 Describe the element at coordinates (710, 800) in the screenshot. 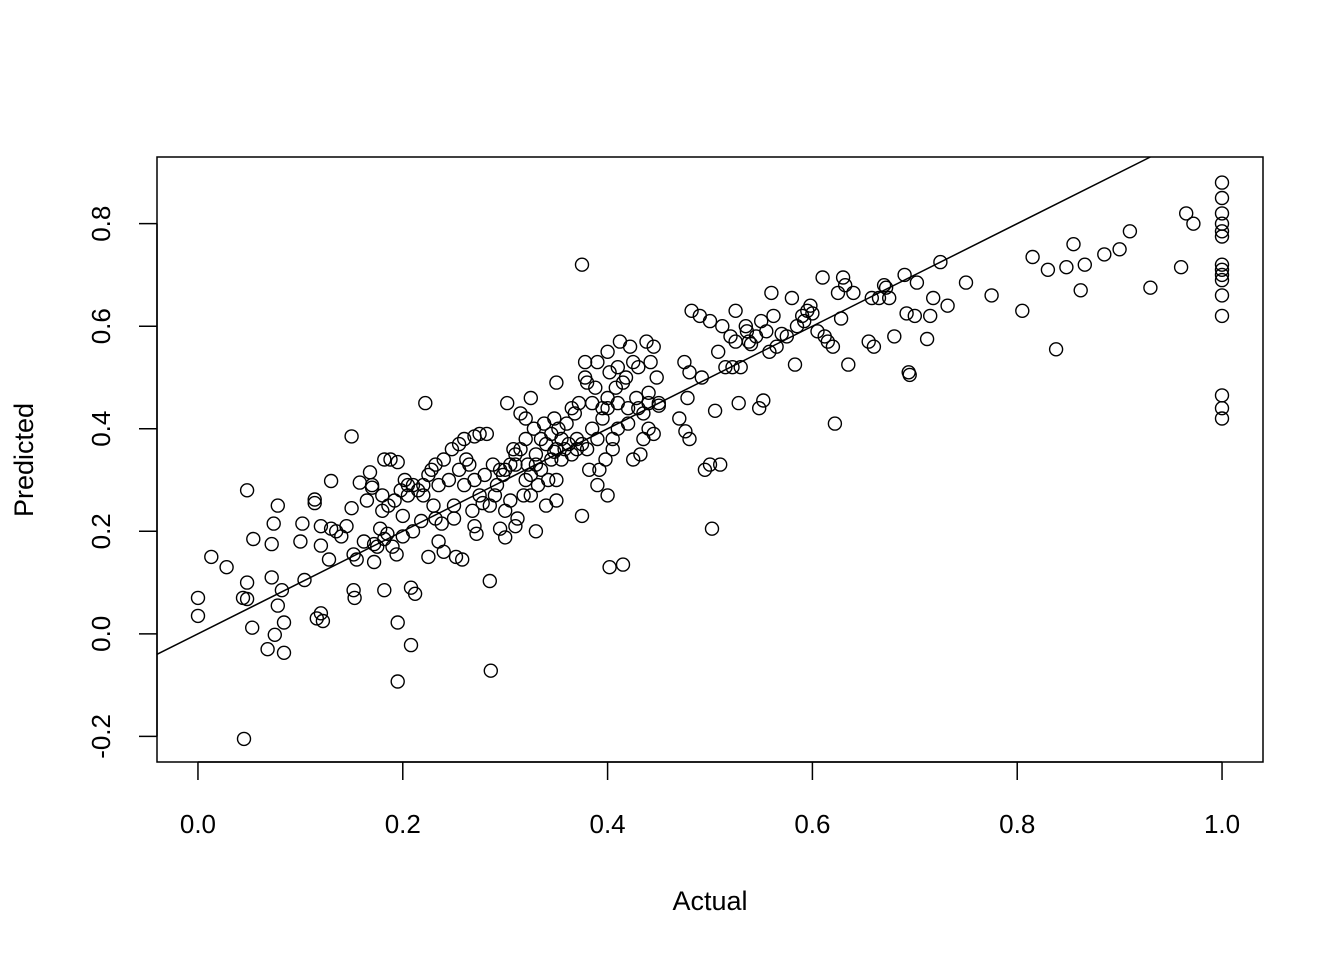

I see `x-axis: 0.0 0.2 0.4 0.6 0.8 1.0` at that location.